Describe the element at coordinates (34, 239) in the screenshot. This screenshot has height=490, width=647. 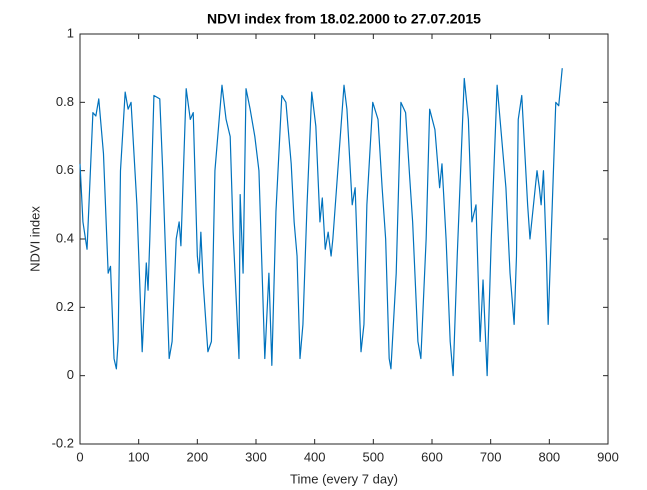
I see `y-axis-label: NDVI index` at that location.